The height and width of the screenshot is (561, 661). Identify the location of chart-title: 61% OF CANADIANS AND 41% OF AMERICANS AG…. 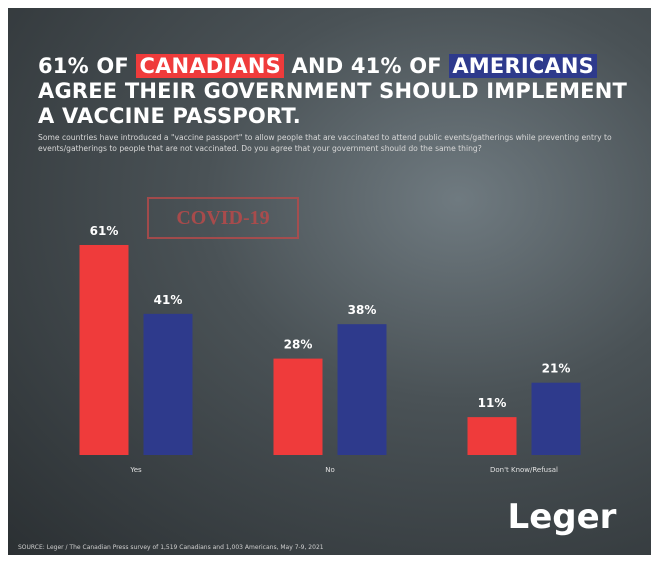
(338, 91).